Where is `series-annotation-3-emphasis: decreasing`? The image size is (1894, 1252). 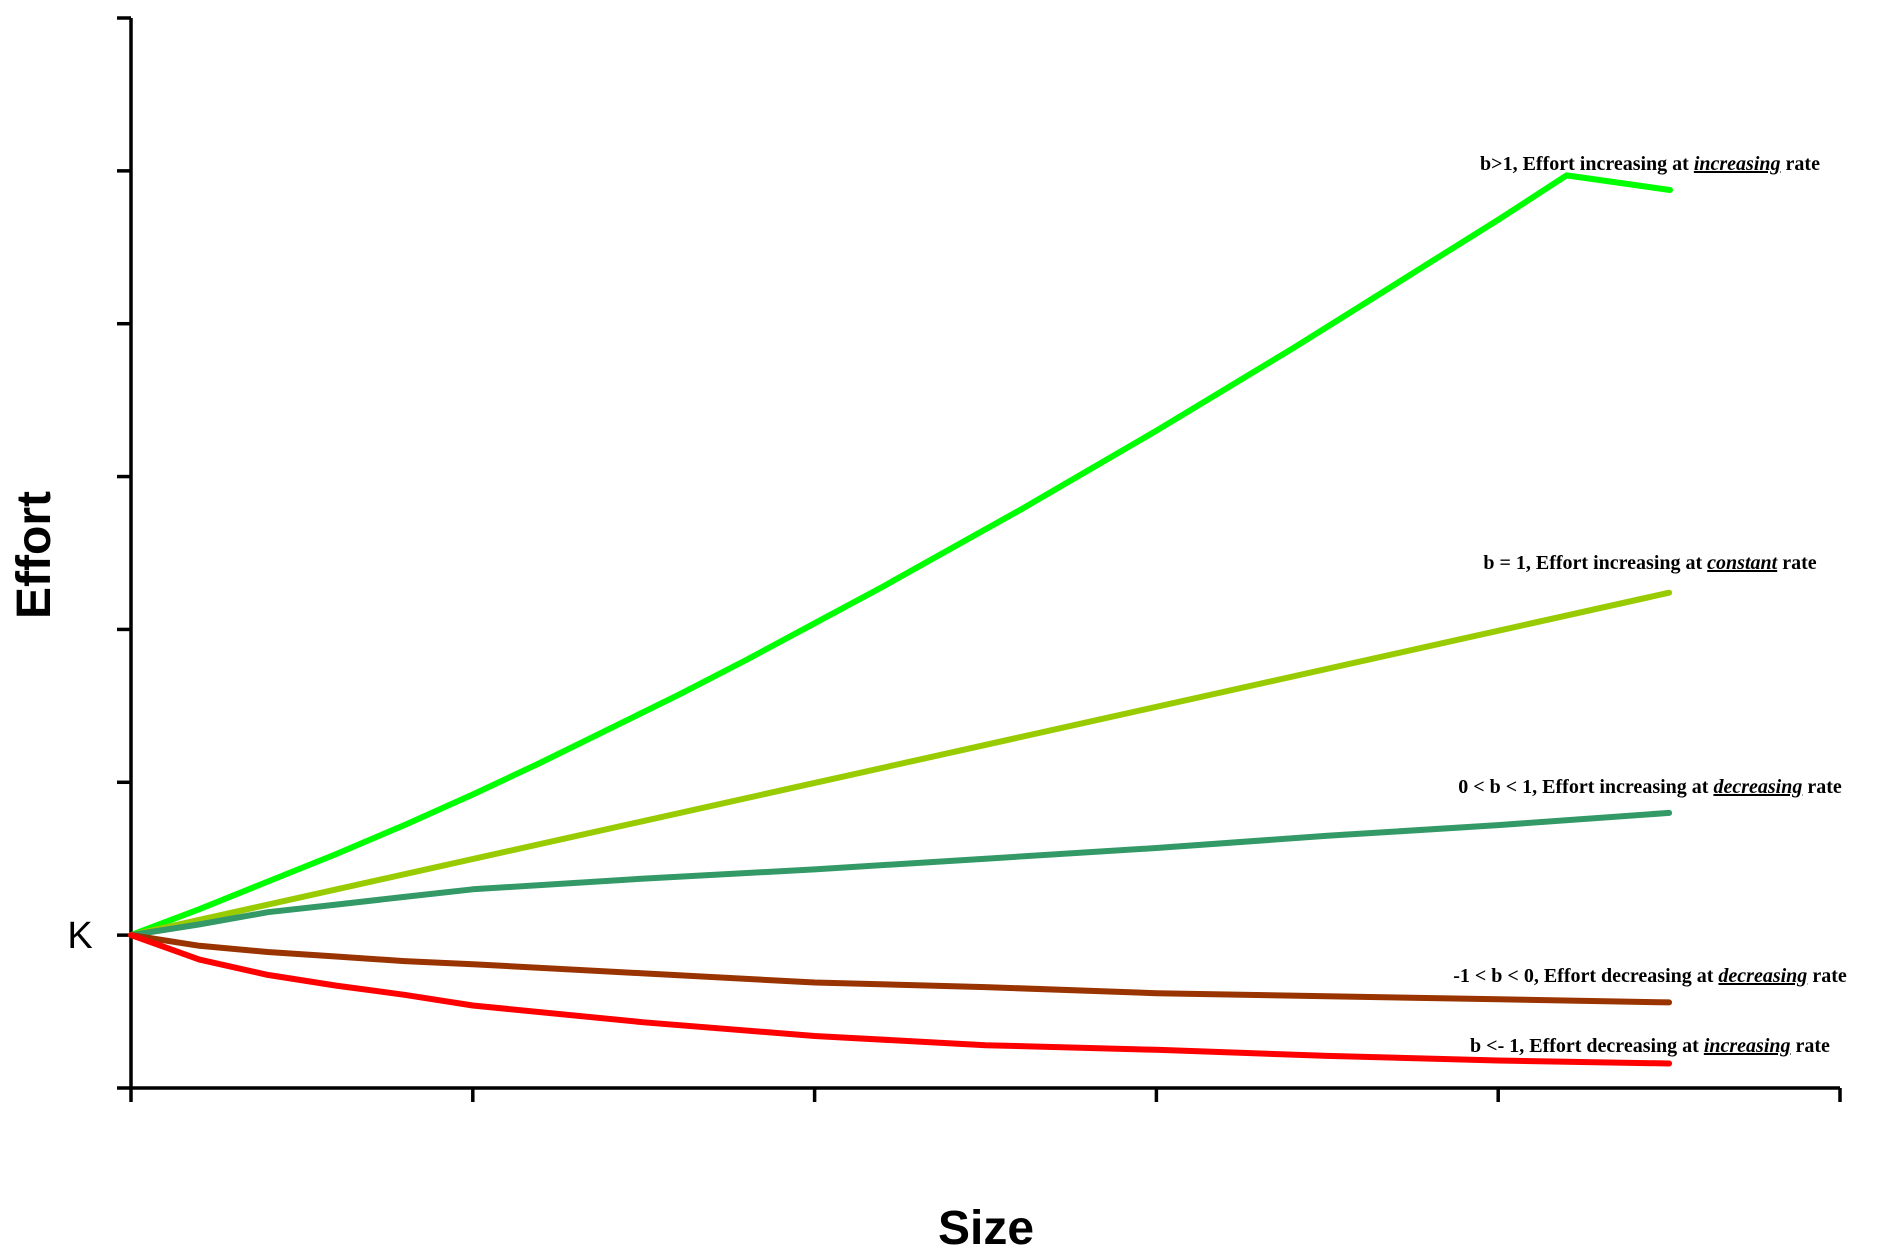
series-annotation-3-emphasis: decreasing is located at coordinates (1762, 976).